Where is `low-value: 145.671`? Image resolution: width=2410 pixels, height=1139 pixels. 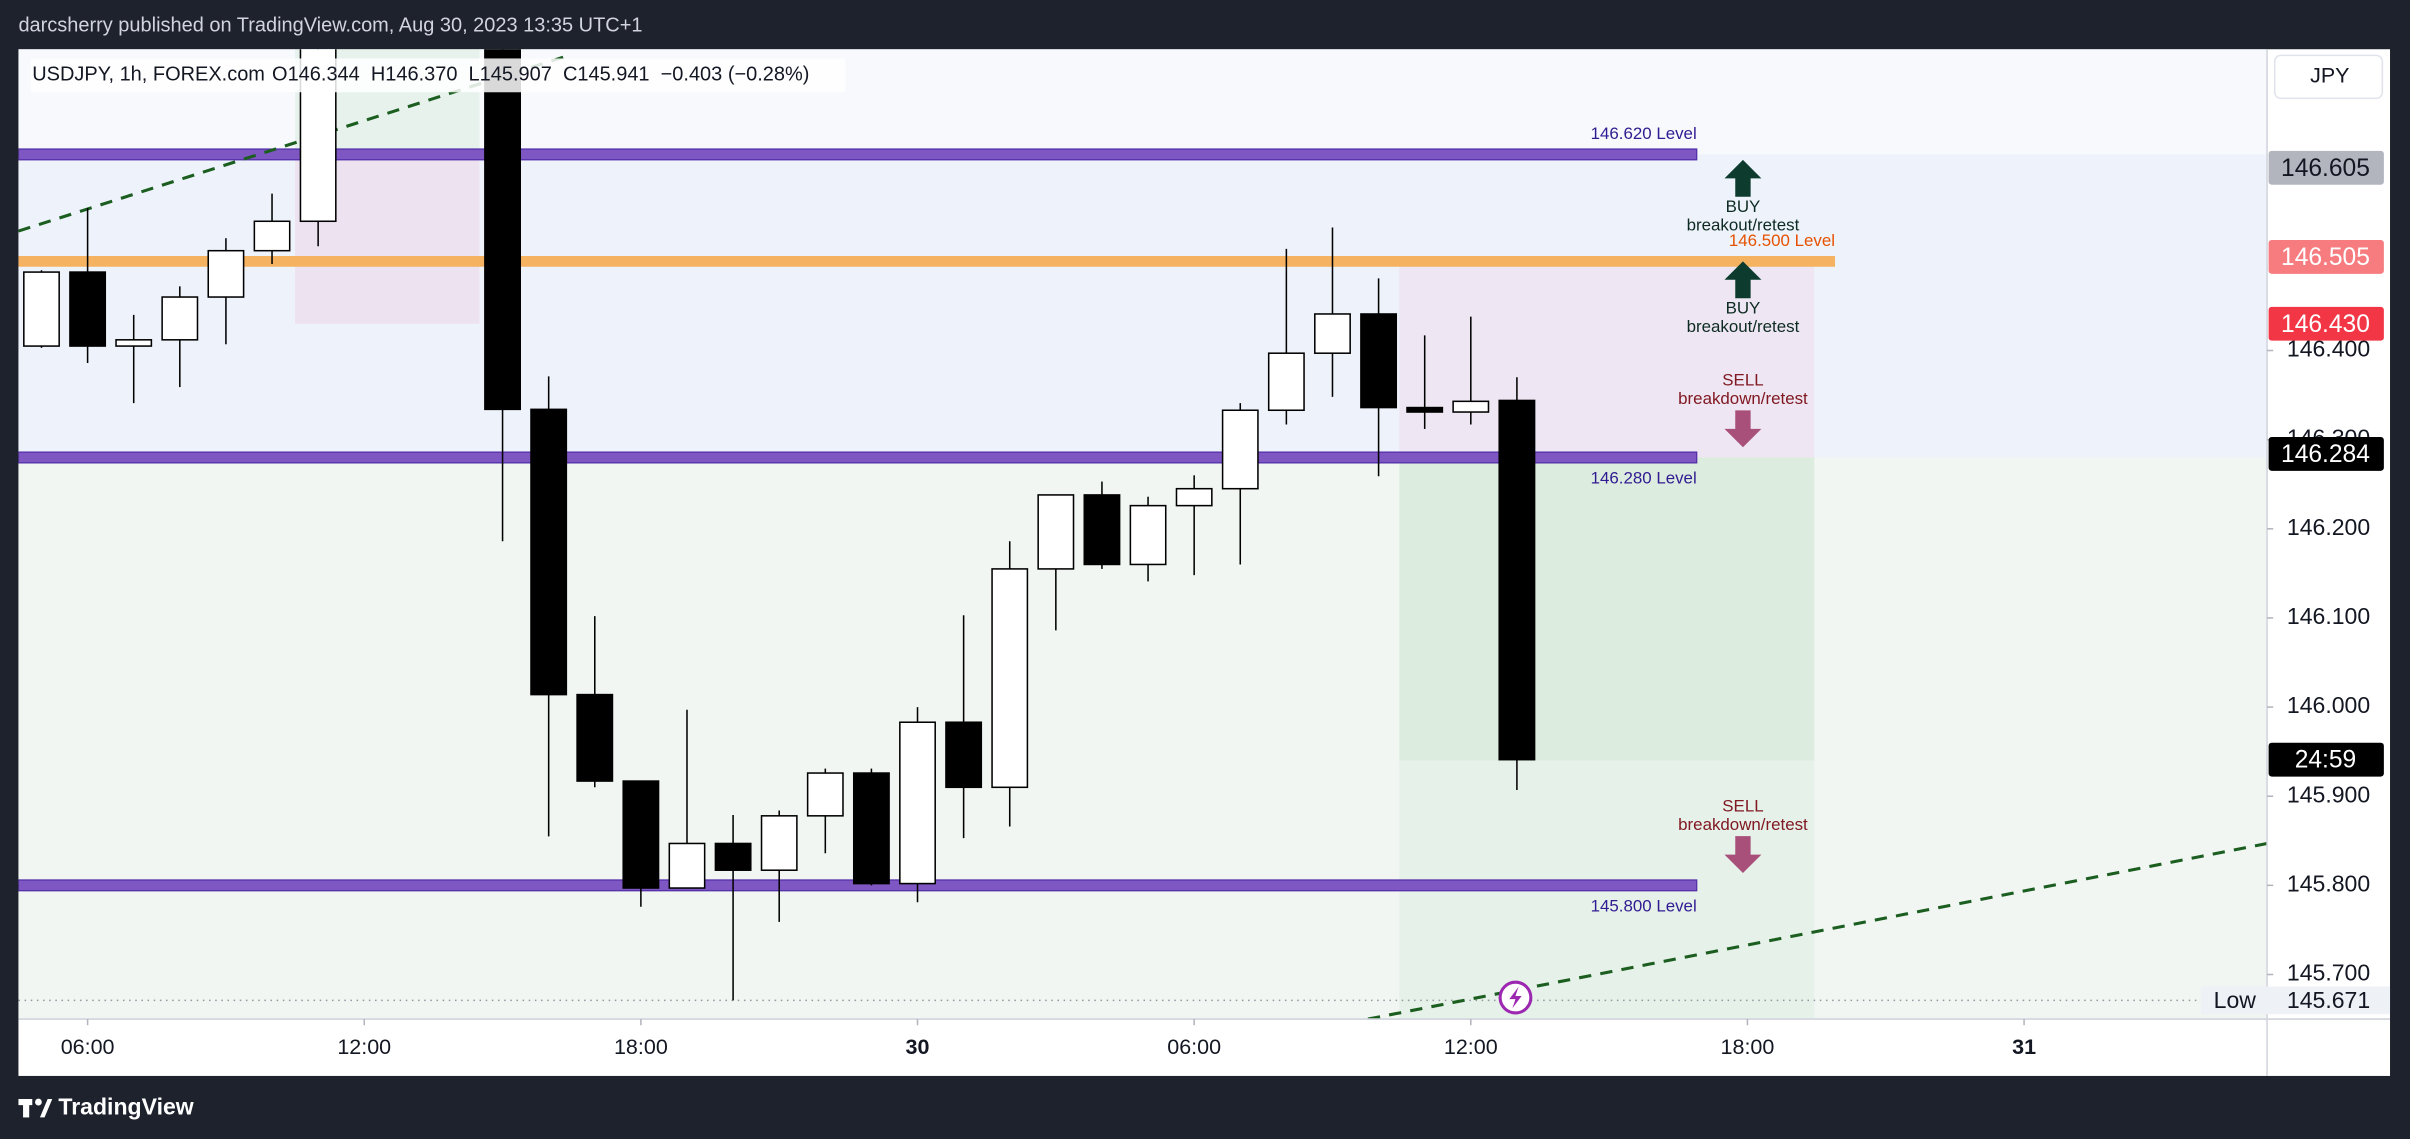 low-value: 145.671 is located at coordinates (2328, 1000).